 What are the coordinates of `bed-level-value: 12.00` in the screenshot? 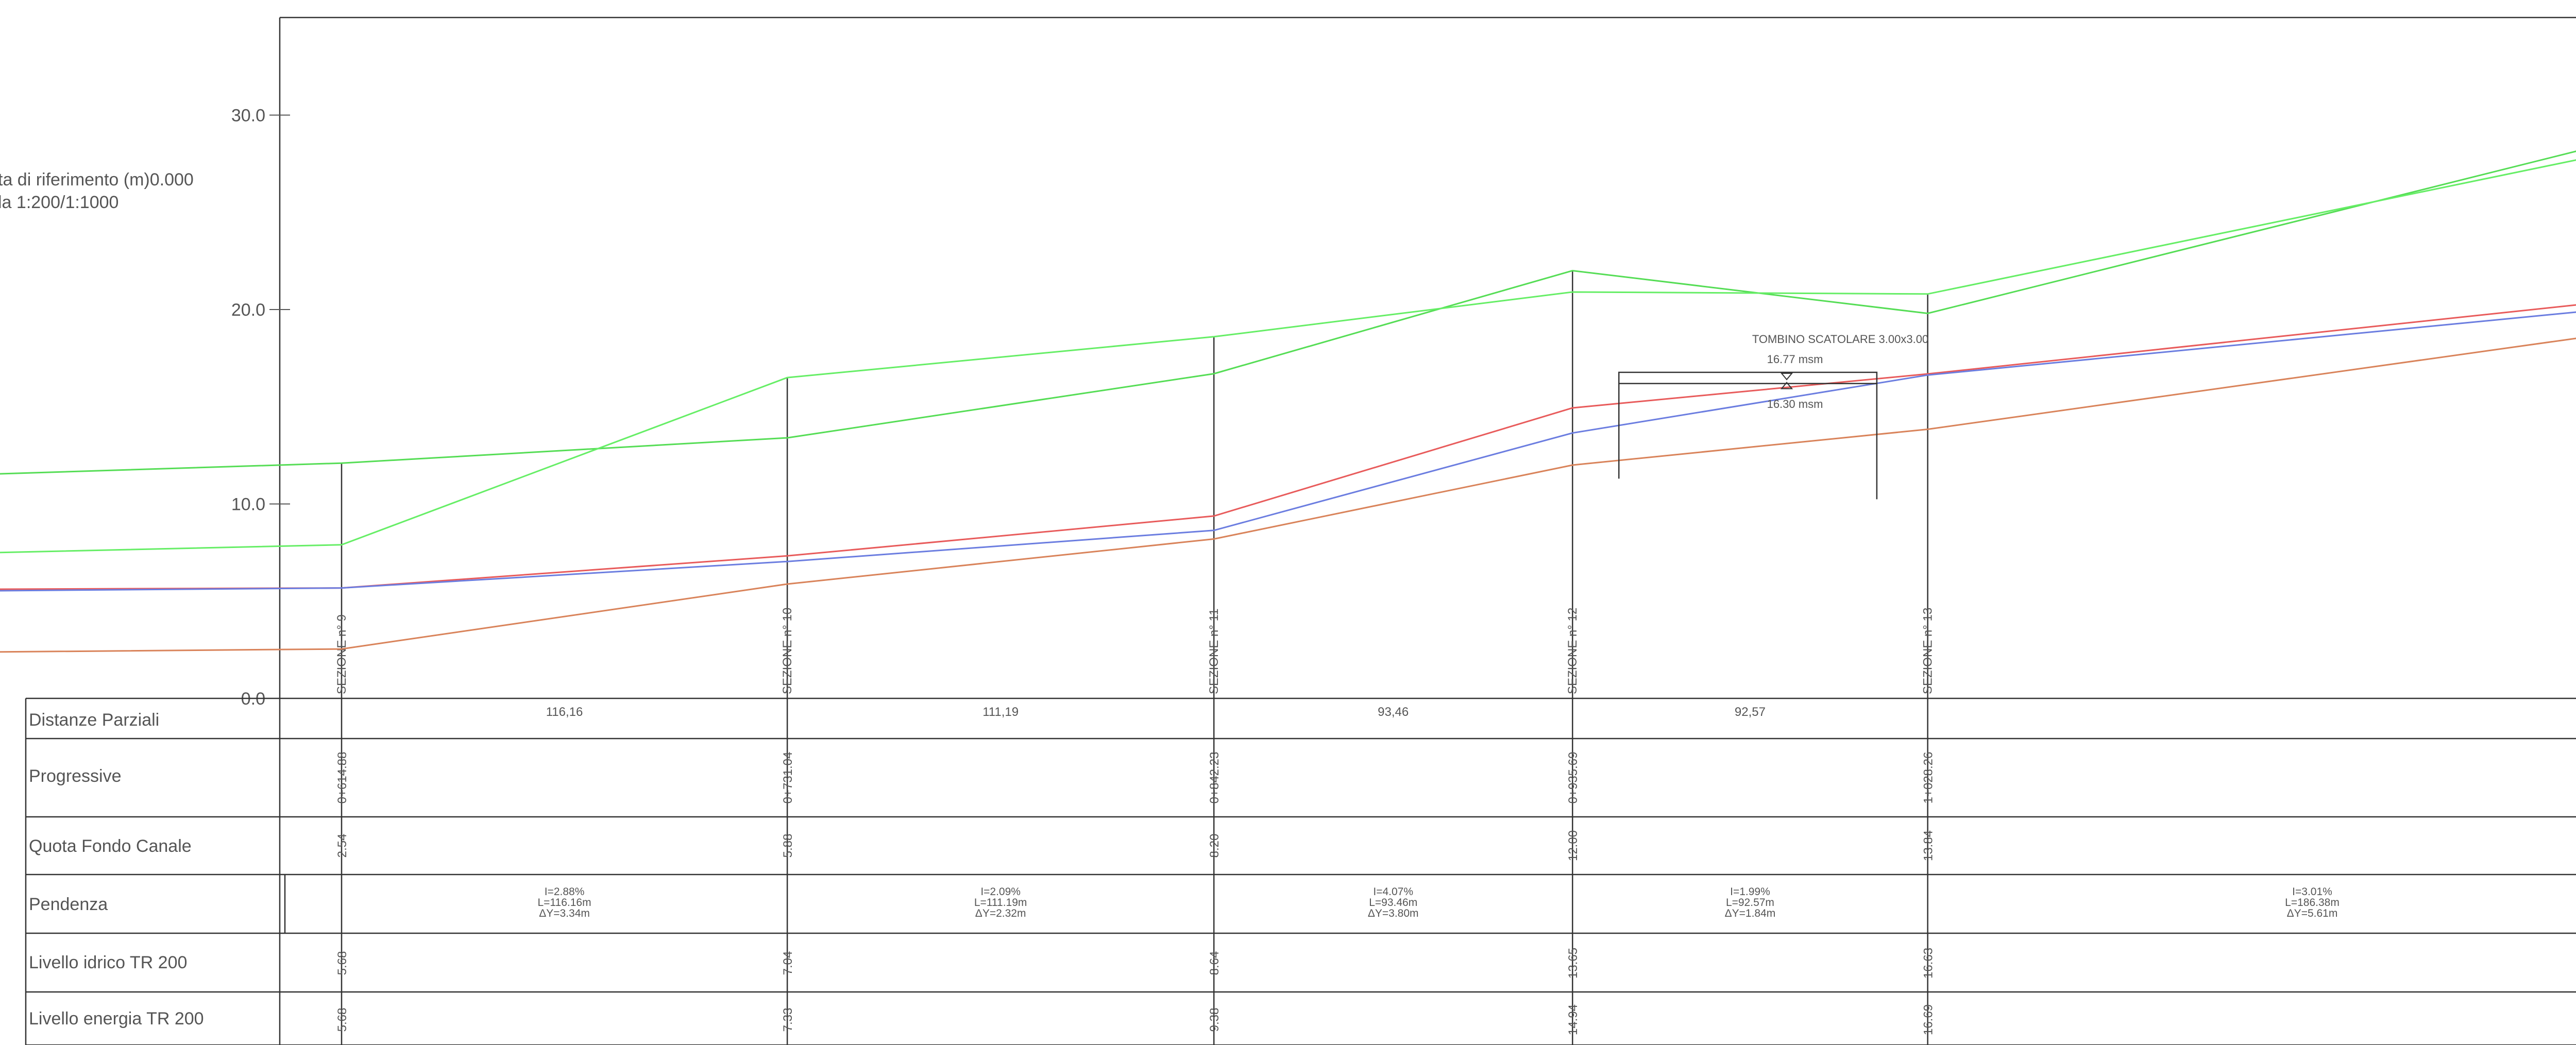 It's located at (1573, 845).